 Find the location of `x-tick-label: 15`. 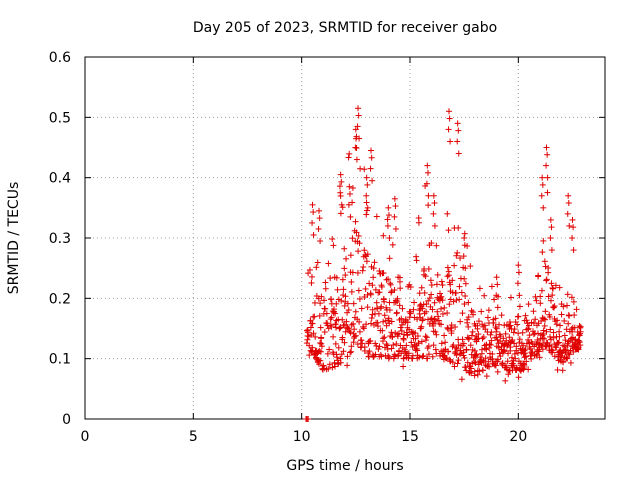

x-tick-label: 15 is located at coordinates (410, 437).